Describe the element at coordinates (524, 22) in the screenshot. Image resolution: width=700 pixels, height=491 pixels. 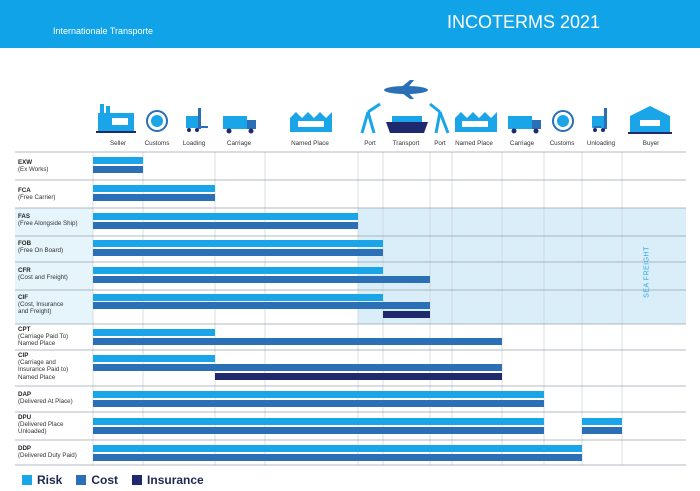
I see `page-title: INCOTERMS 2021` at that location.